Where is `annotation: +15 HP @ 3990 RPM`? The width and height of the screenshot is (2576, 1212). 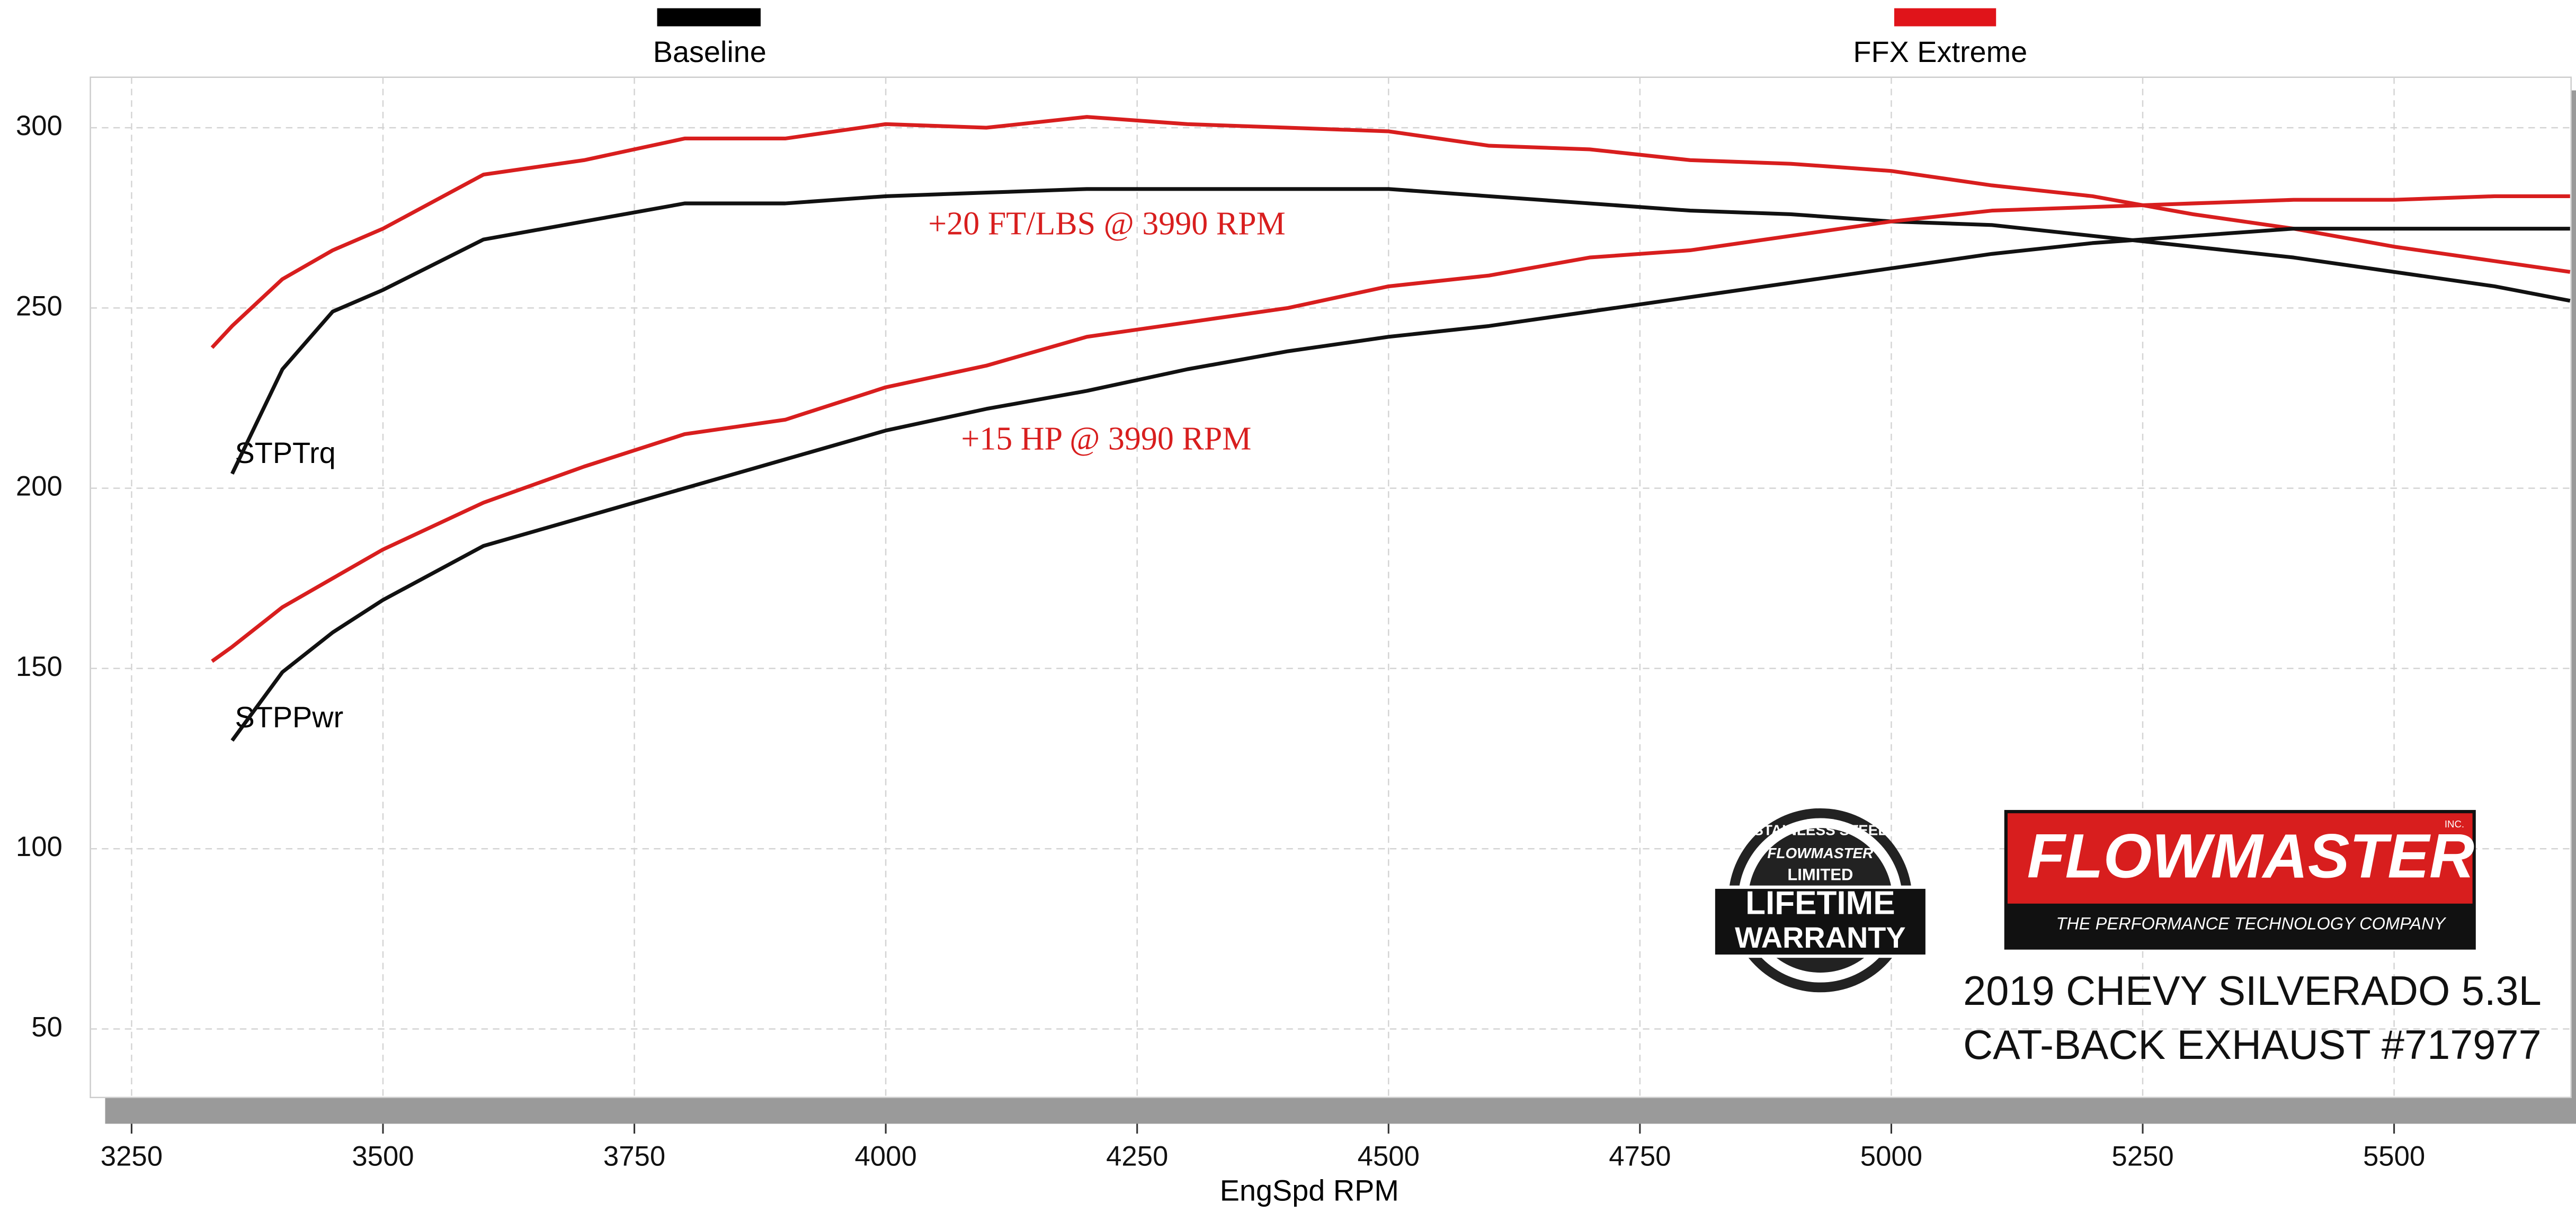
annotation: +15 HP @ 3990 RPM is located at coordinates (1106, 439).